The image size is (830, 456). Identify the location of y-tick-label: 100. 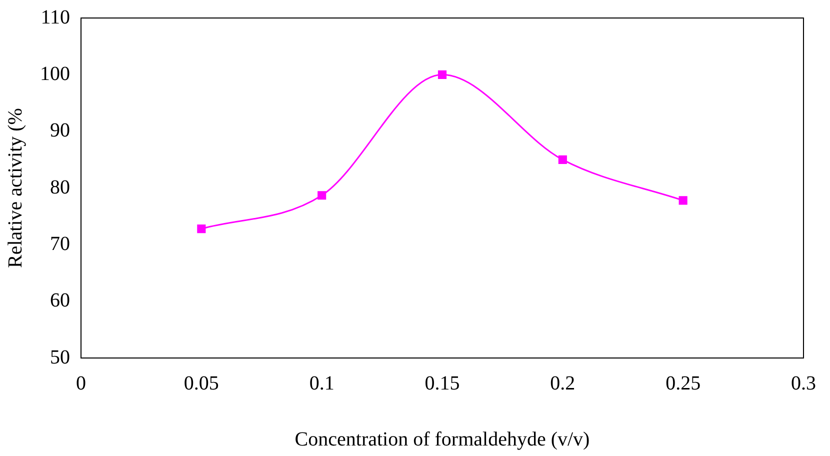
(55, 73).